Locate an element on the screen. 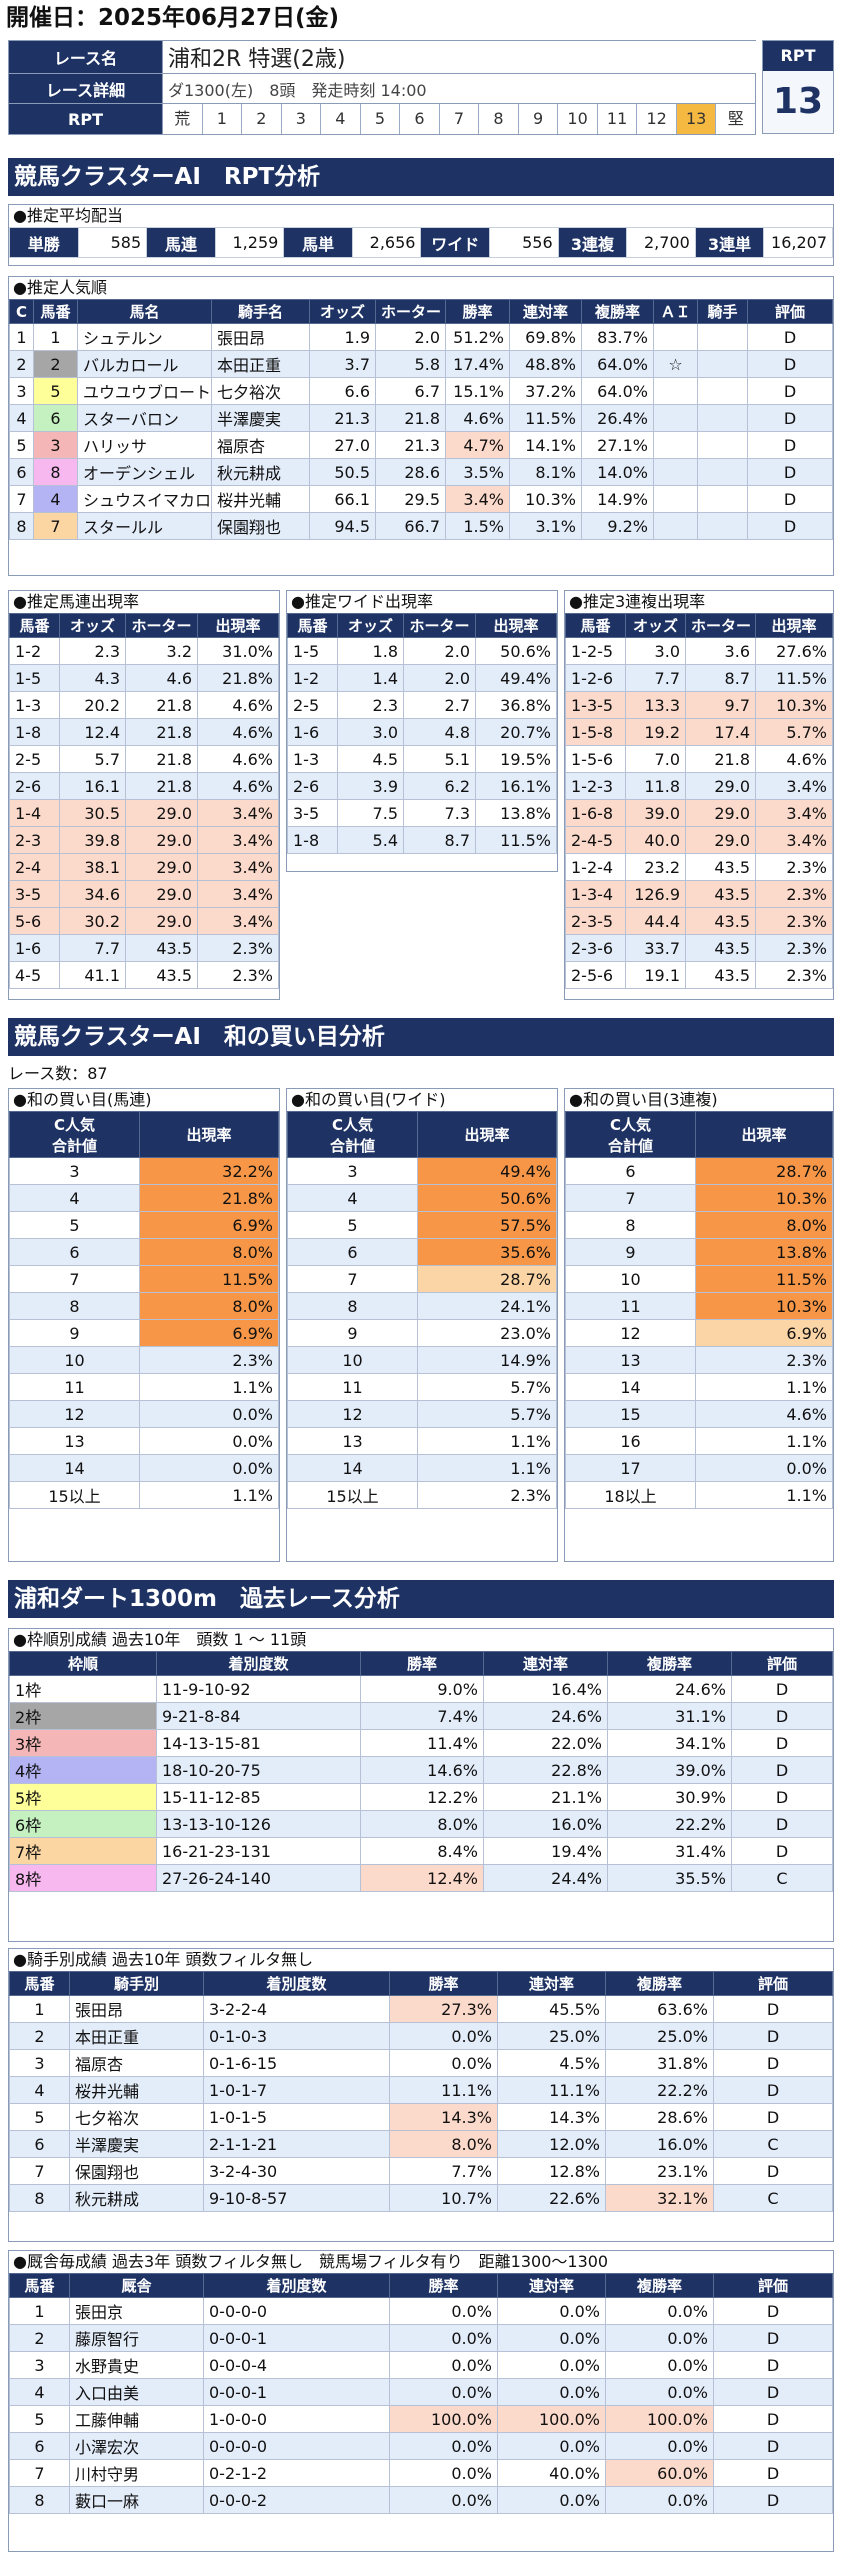 The image size is (842, 2560). umaren-cell: 1-8 is located at coordinates (34, 732).